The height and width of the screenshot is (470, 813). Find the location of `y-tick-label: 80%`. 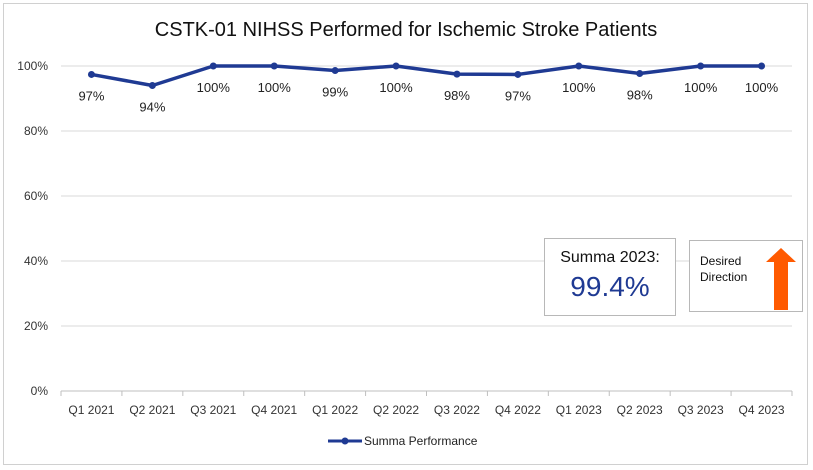

y-tick-label: 80% is located at coordinates (36, 131).